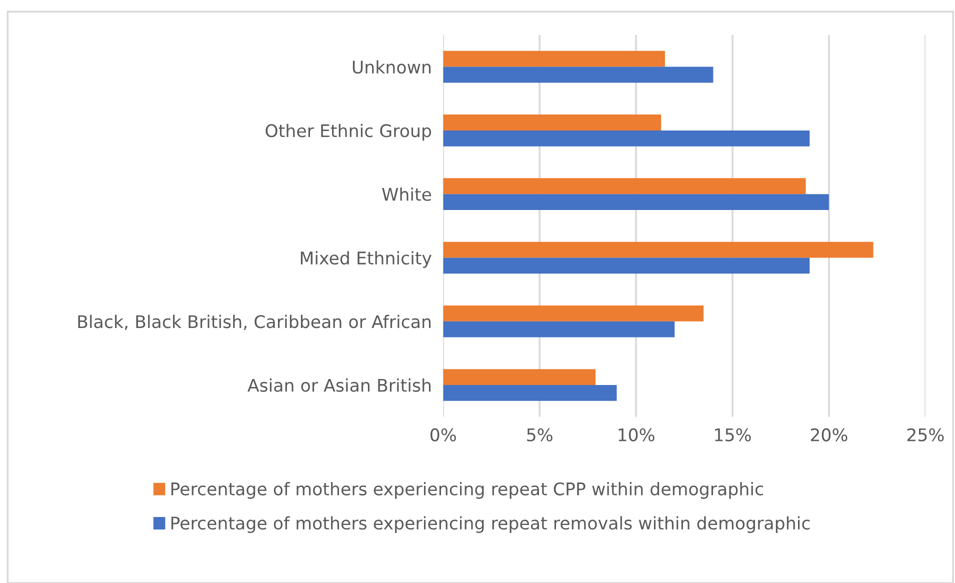  What do you see at coordinates (391, 67) in the screenshot?
I see `y-tick-label: Unknown` at bounding box center [391, 67].